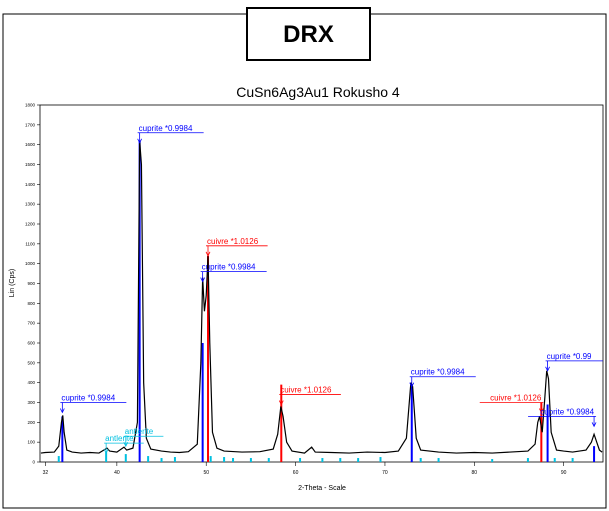 This screenshot has height=511, width=609. I want to click on x-tick-label: 80, so click(475, 473).